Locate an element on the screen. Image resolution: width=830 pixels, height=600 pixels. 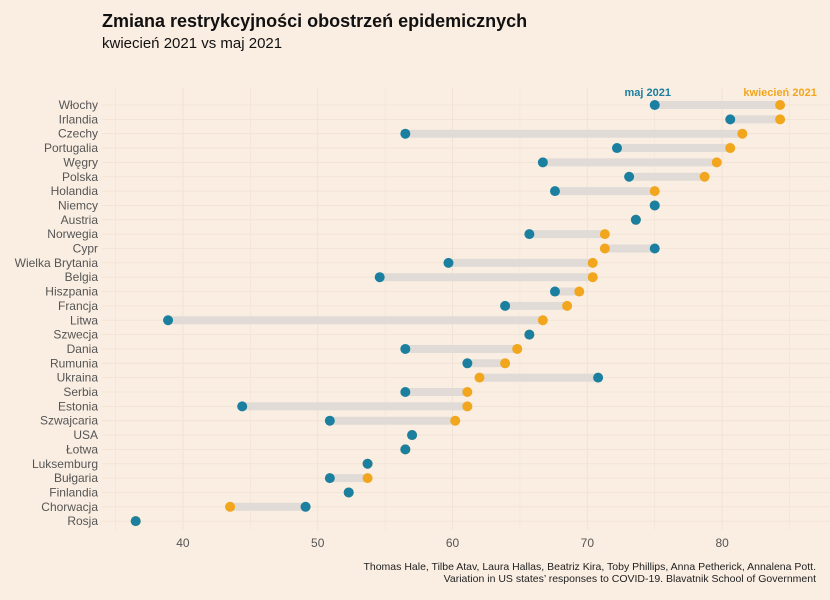
y-tick-label: Estonia is located at coordinates (78, 406).